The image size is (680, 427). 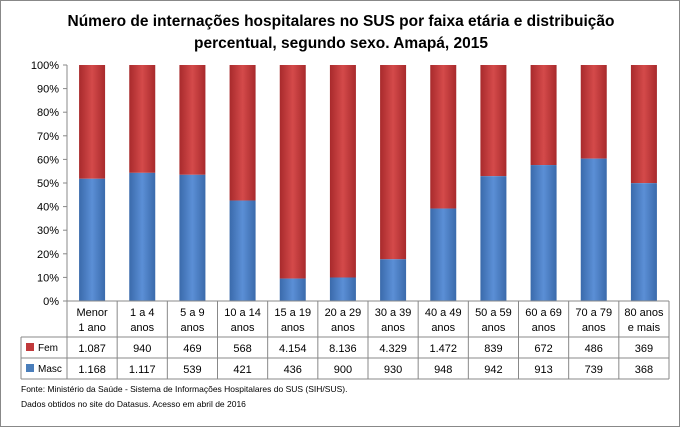 I want to click on category-label: 70 a 79, so click(x=593, y=313).